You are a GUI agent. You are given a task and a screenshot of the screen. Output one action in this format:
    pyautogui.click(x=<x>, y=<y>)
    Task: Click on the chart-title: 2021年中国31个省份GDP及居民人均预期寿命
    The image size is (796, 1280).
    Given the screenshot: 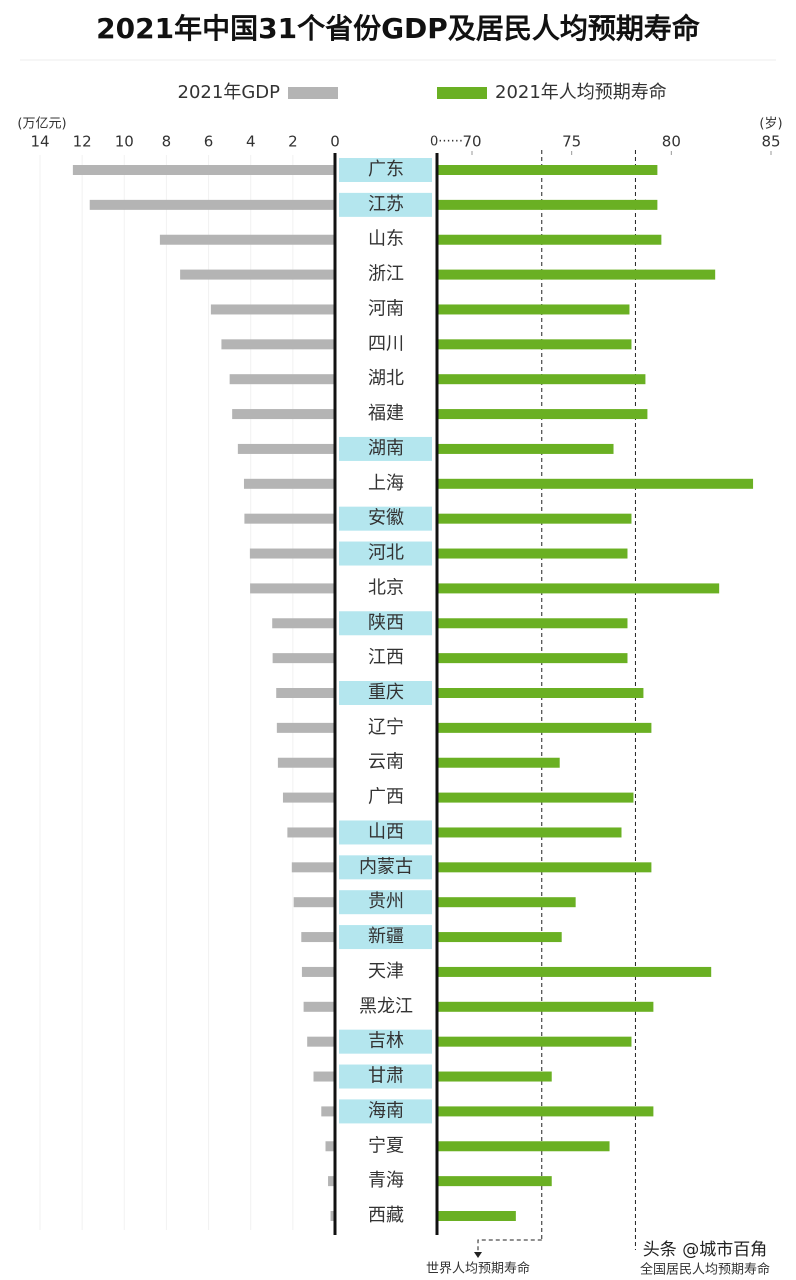 What is the action you would take?
    pyautogui.click(x=398, y=28)
    